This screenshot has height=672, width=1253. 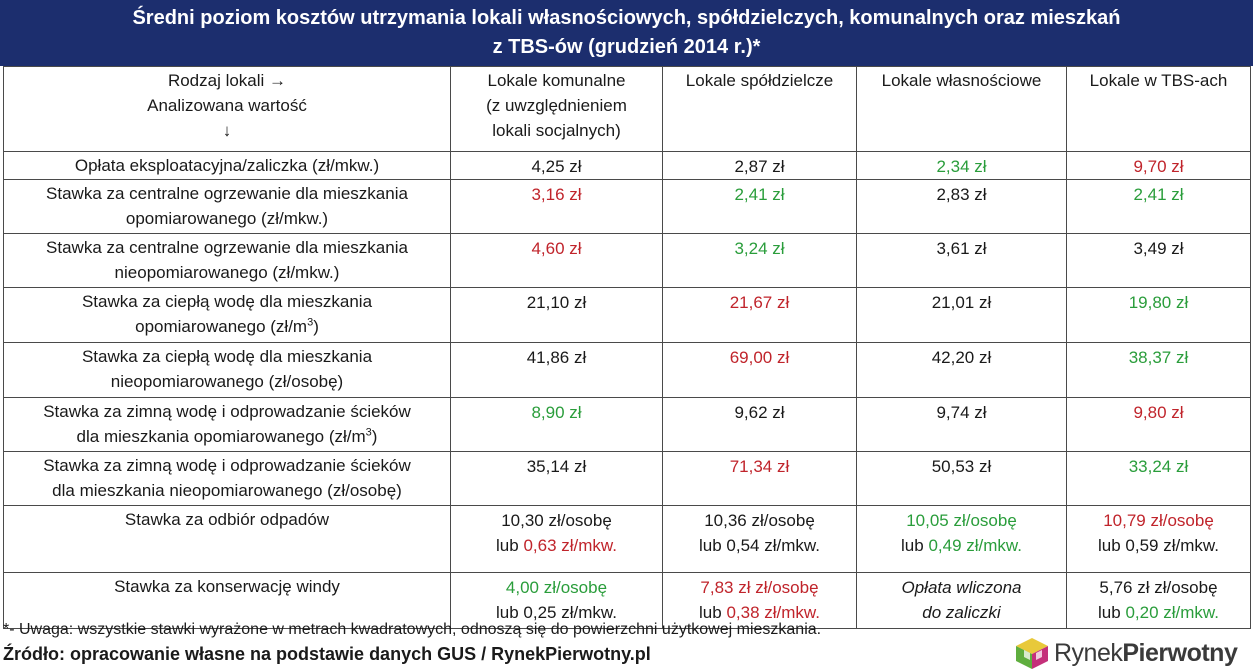 What do you see at coordinates (759, 539) in the screenshot?
I see `value-cell-spoldzielcze: 10,36 zł/osobę lub 0,54 zł/mkw.` at bounding box center [759, 539].